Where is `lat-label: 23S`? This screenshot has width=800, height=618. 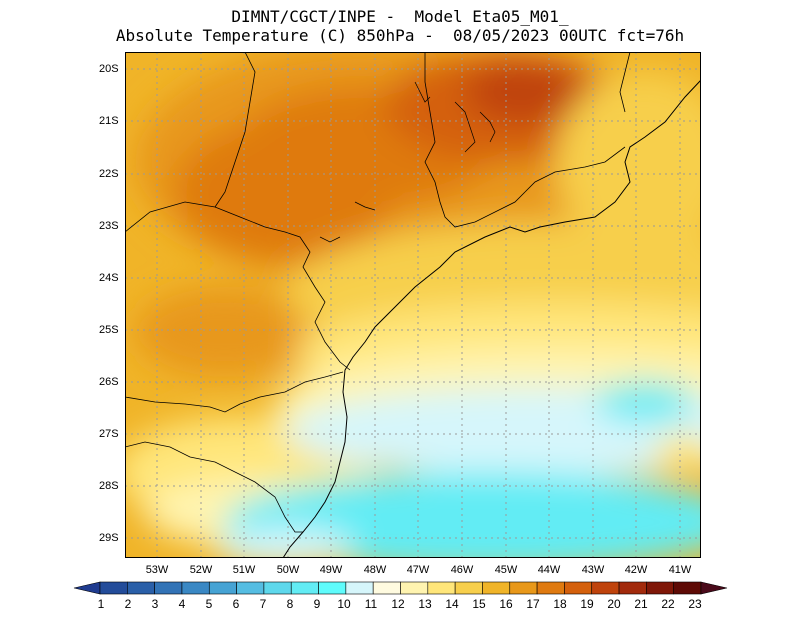 lat-label: 23S is located at coordinates (109, 226).